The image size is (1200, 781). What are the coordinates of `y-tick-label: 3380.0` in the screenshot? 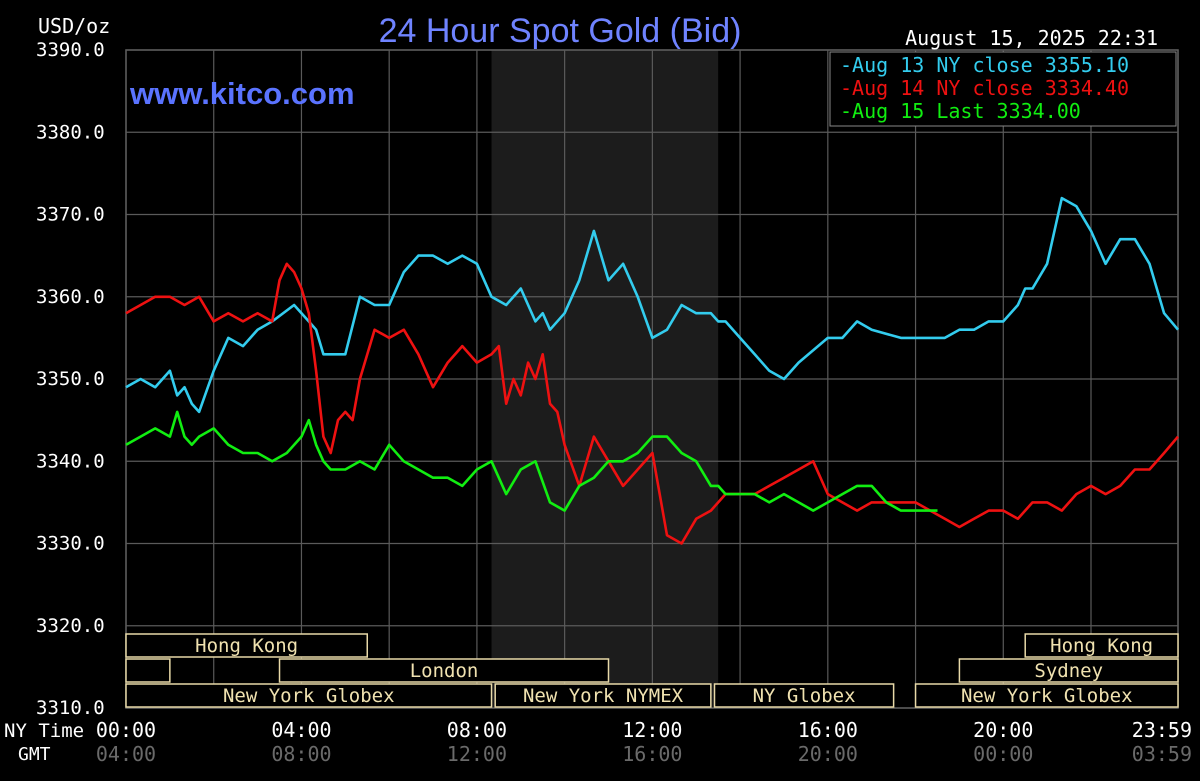 It's located at (70, 132).